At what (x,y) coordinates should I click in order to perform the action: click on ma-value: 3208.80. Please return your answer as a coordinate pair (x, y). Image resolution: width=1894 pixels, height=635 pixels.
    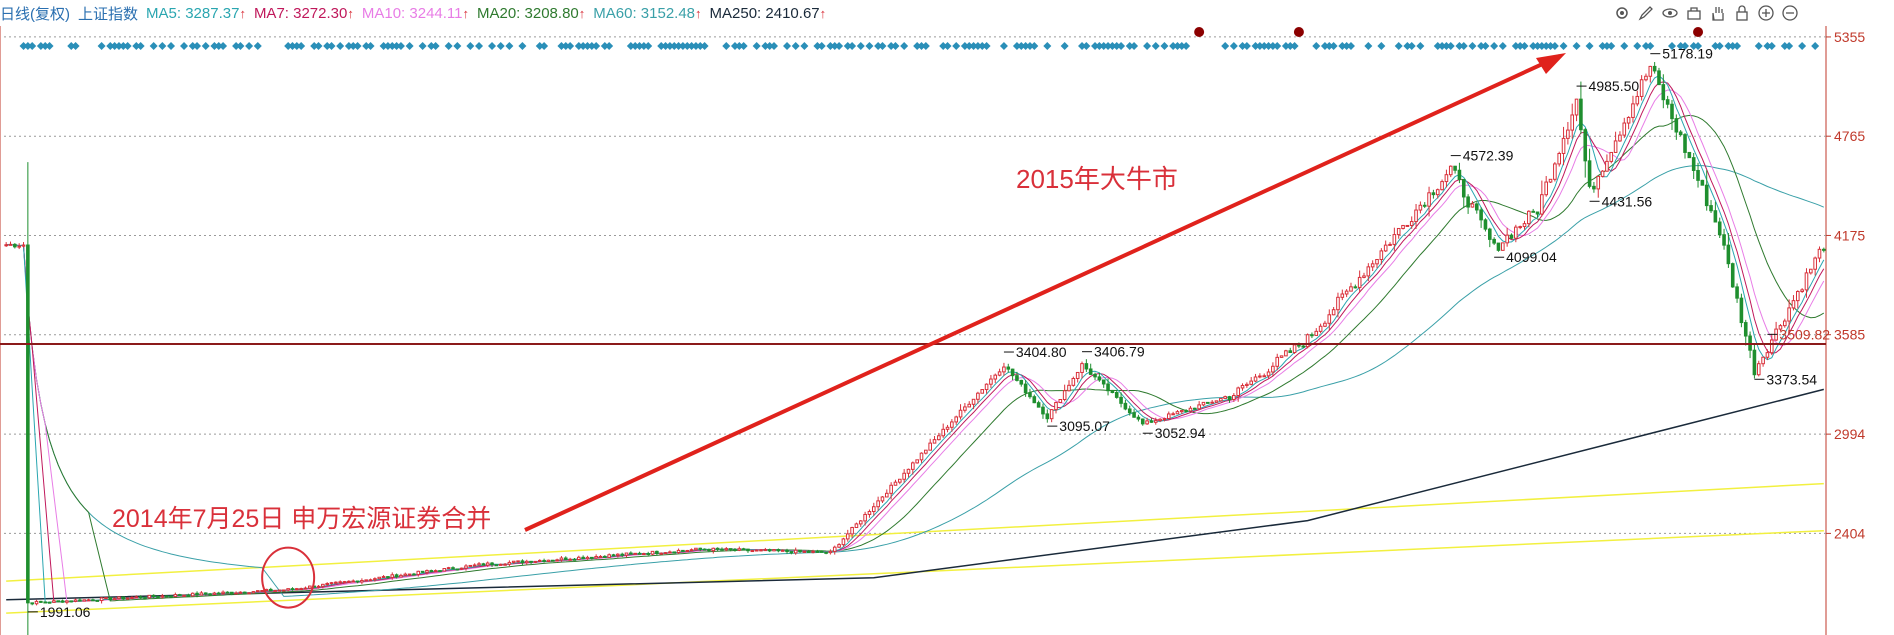
    Looking at the image, I should click on (551, 13).